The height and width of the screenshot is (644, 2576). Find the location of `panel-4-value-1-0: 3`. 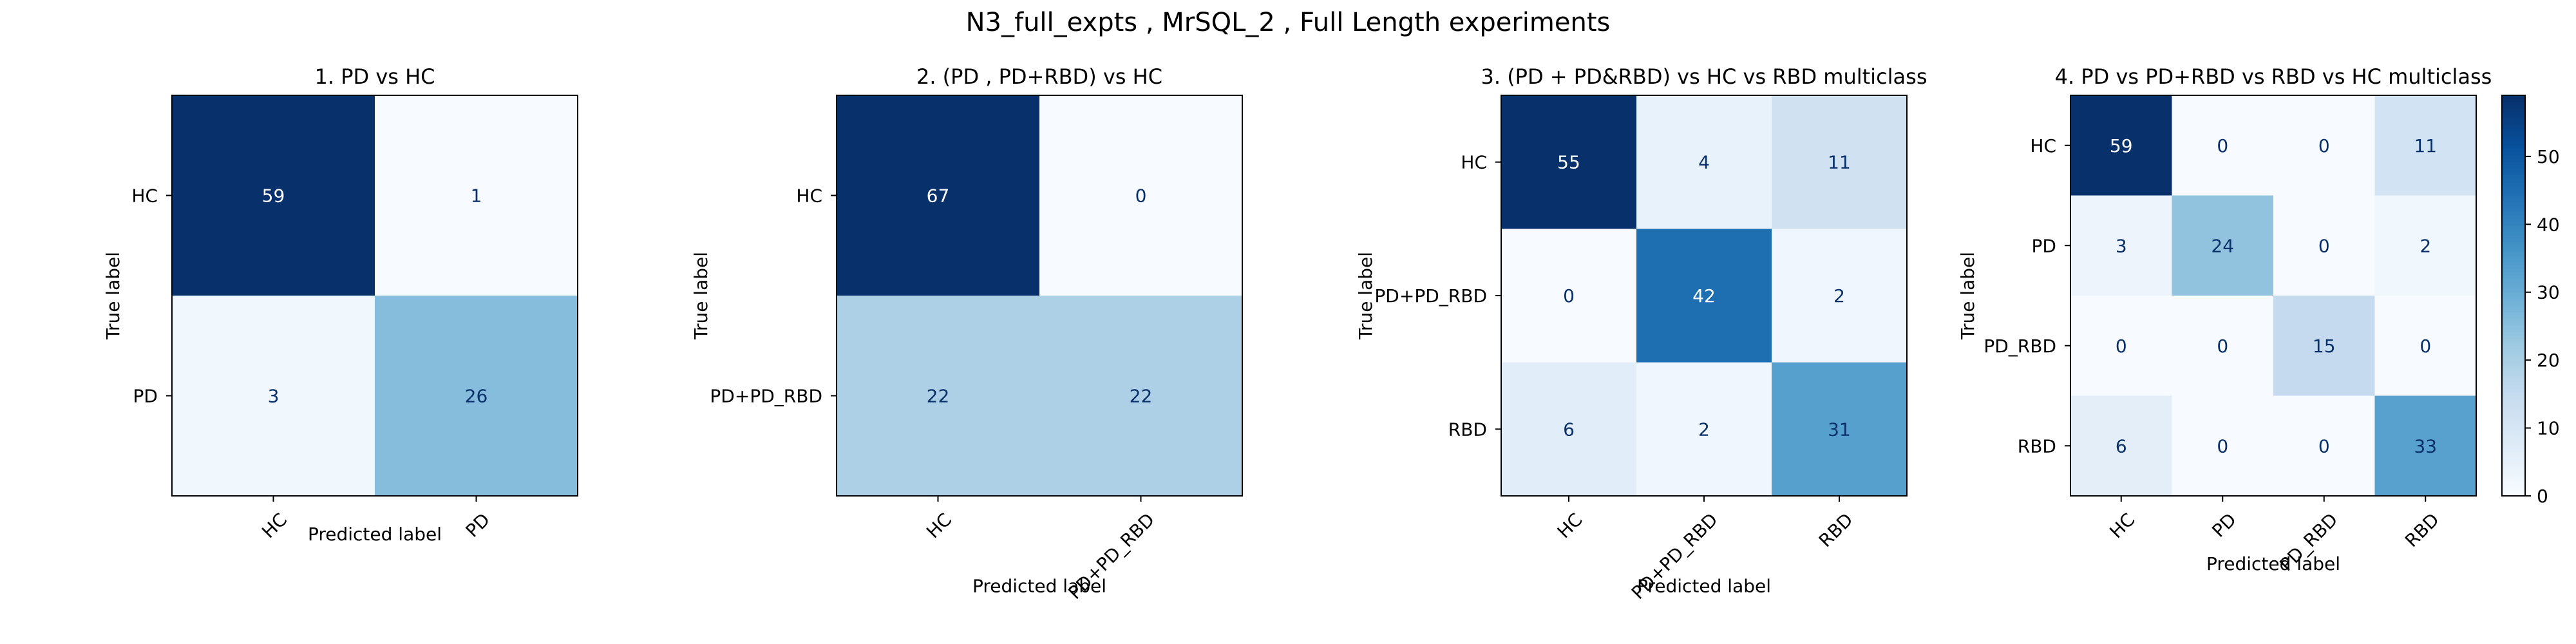

panel-4-value-1-0: 3 is located at coordinates (2121, 246).